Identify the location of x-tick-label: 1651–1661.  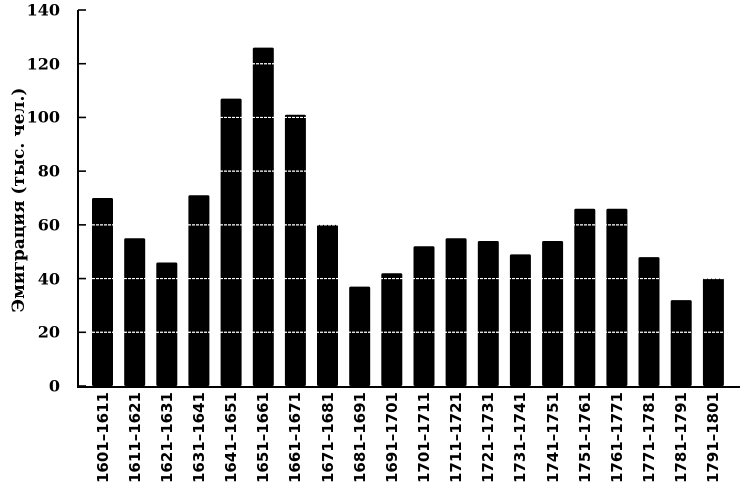
(263, 437).